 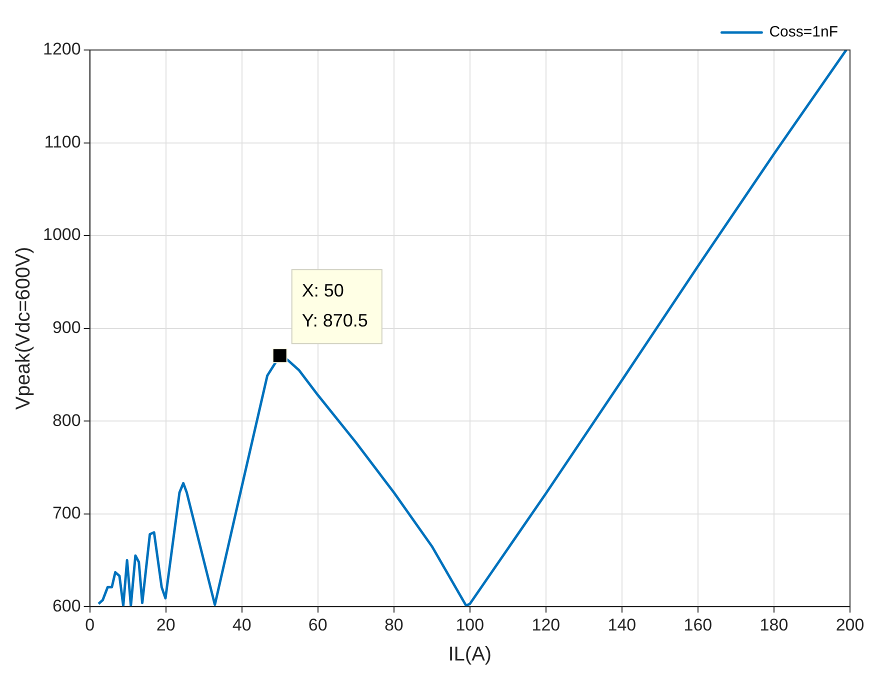 What do you see at coordinates (61, 234) in the screenshot?
I see `y-tick-label: 1000` at bounding box center [61, 234].